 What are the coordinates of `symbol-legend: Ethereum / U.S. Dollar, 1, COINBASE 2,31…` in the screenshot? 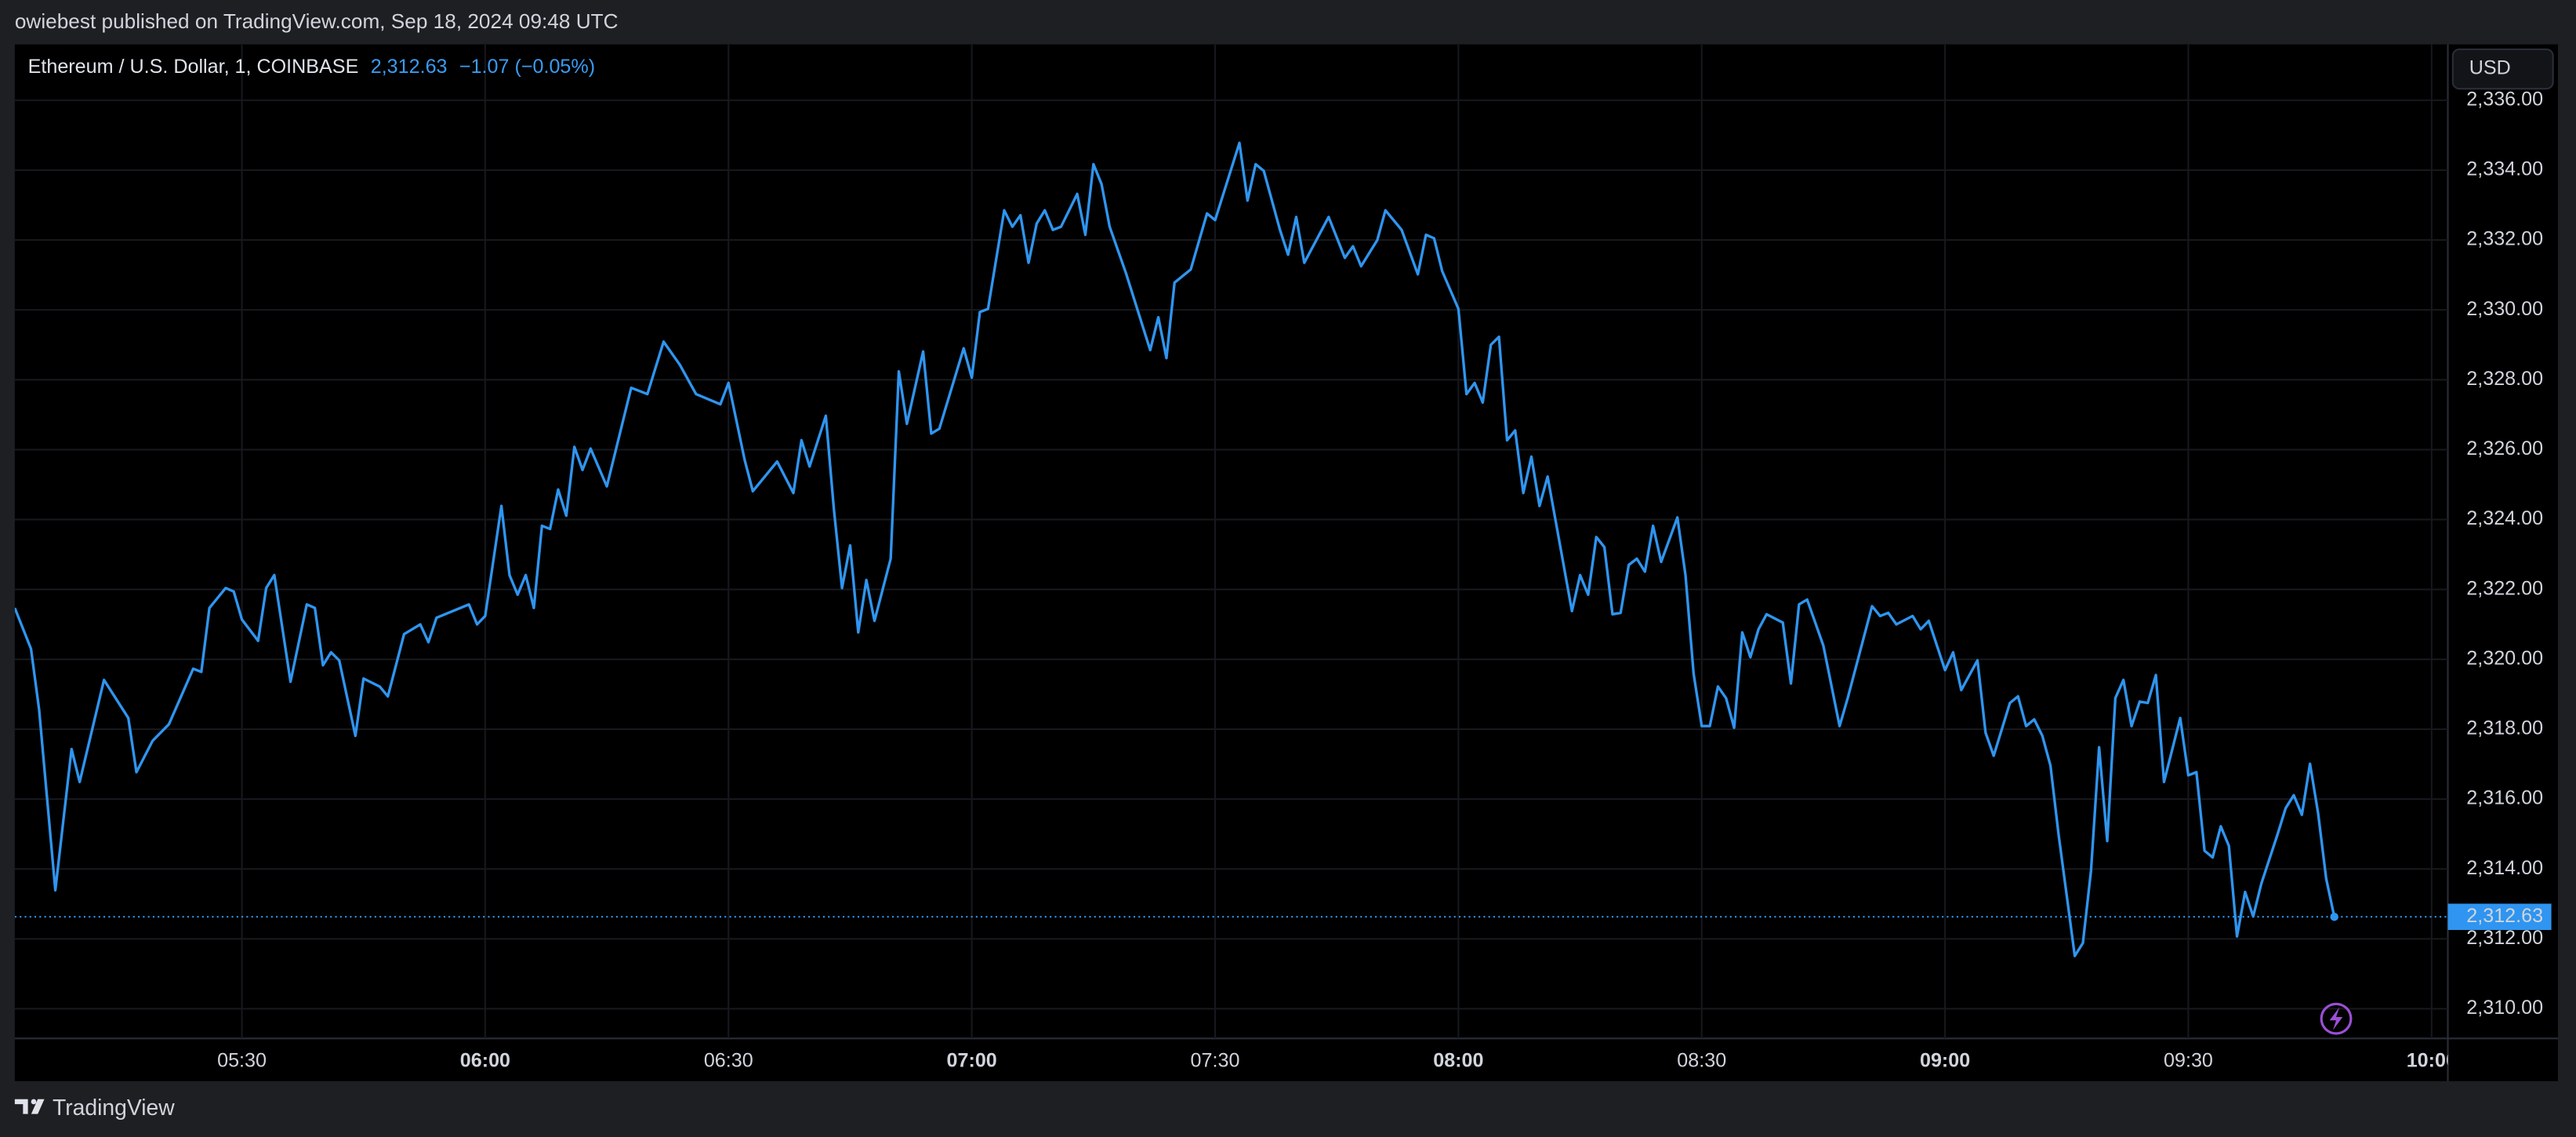 It's located at (312, 67).